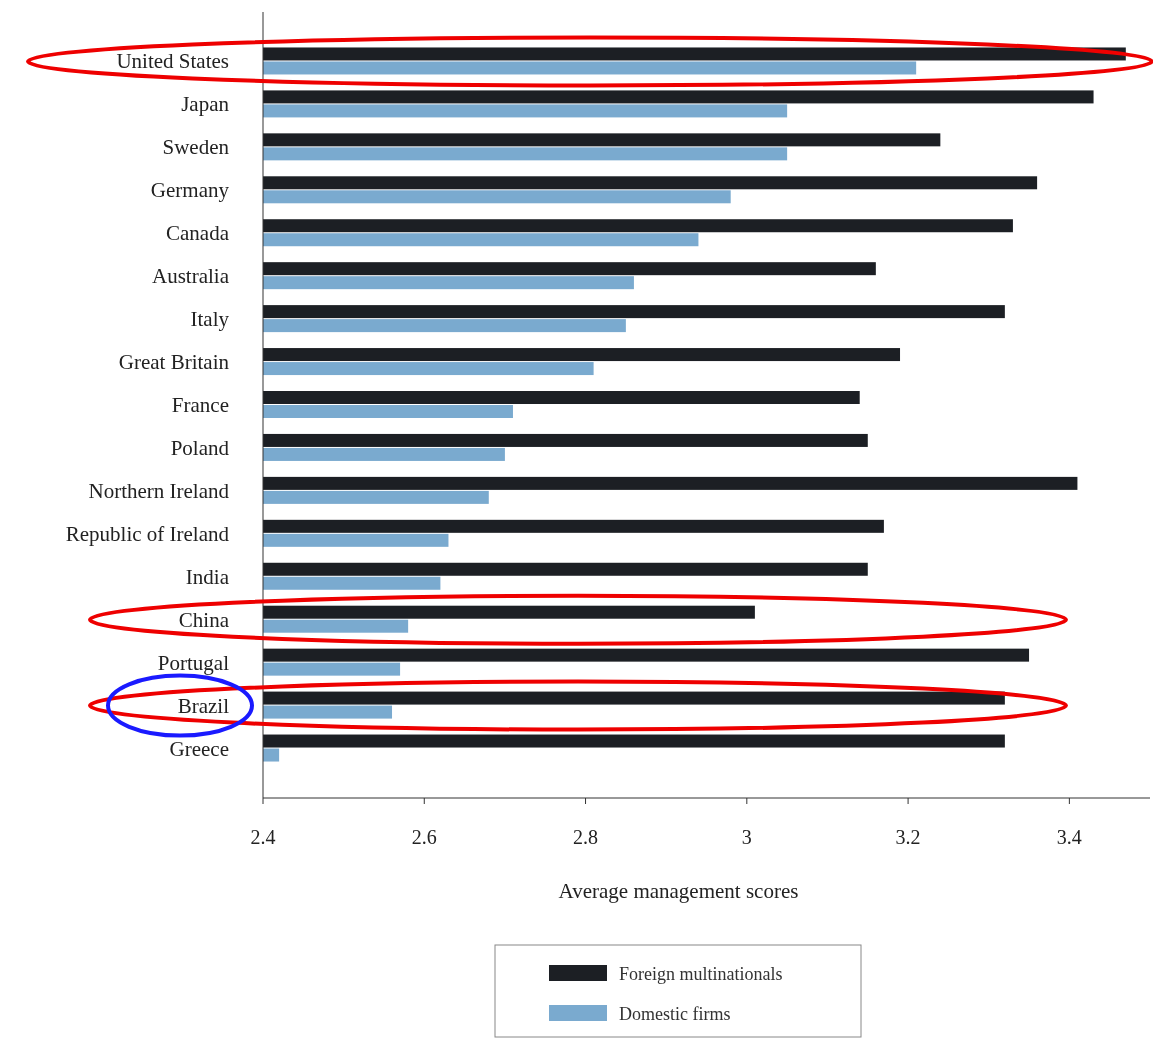 This screenshot has height=1040, width=1153. What do you see at coordinates (908, 837) in the screenshot?
I see `x-tick-label: 3.2` at bounding box center [908, 837].